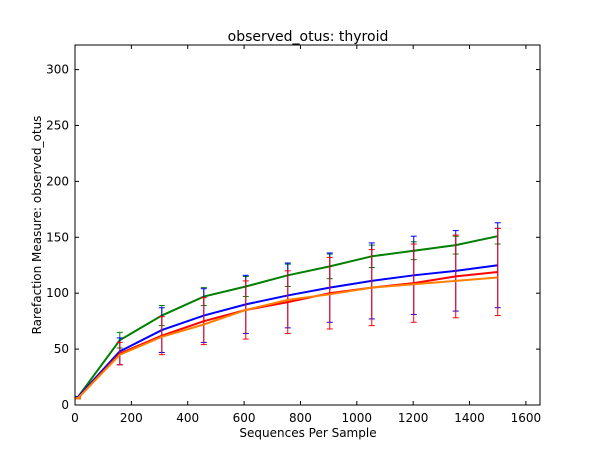 The image size is (600, 450). I want to click on x-tick-label: 1200, so click(413, 418).